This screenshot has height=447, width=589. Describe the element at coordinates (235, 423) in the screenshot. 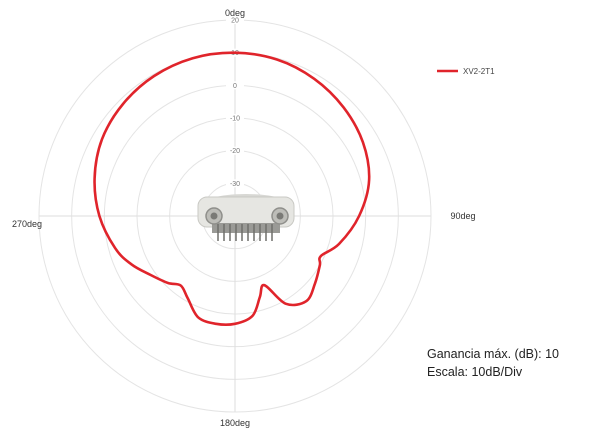

I see `angle-label: 180deg` at that location.